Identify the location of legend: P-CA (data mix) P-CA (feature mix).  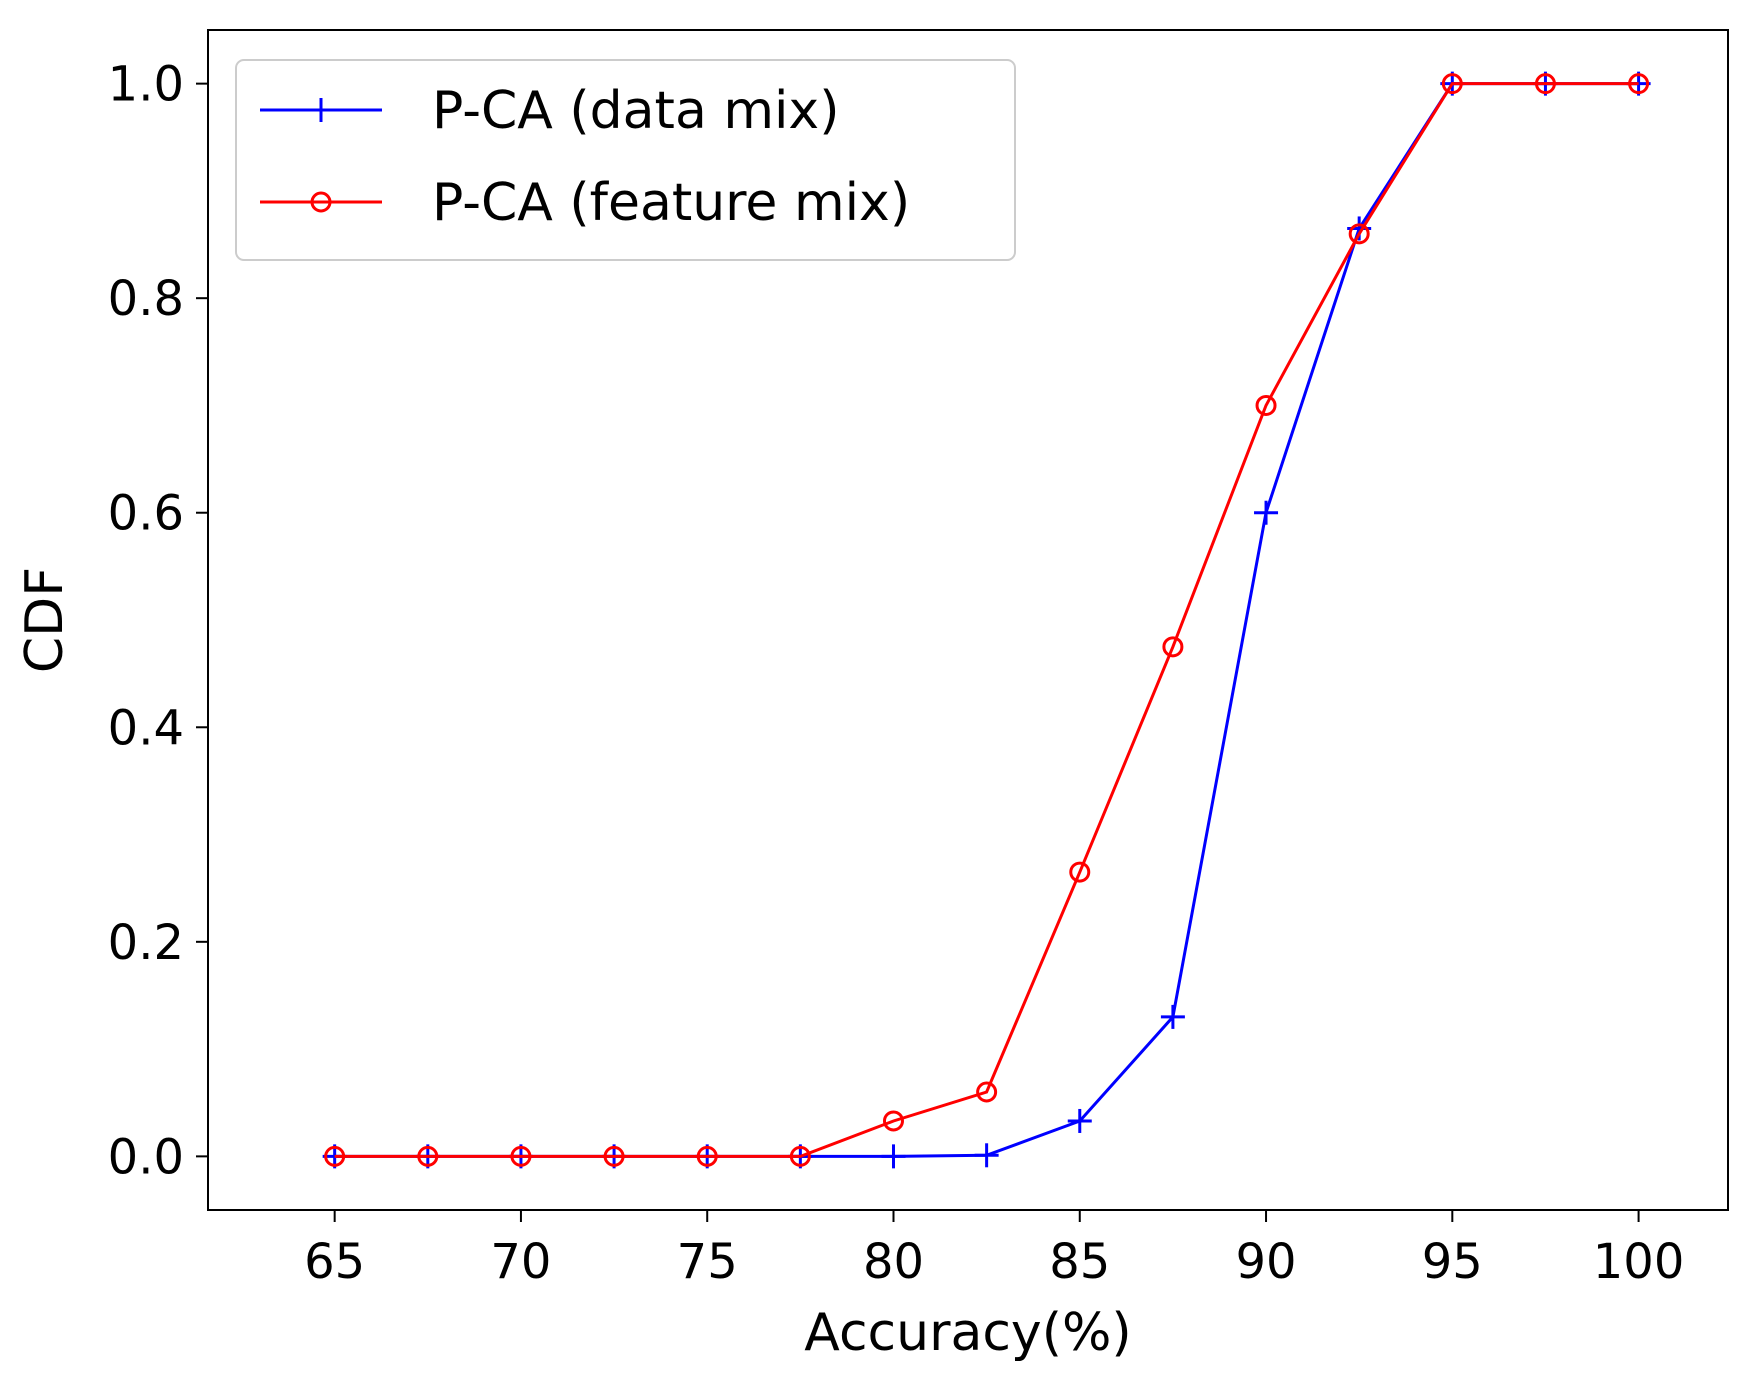
(625, 160).